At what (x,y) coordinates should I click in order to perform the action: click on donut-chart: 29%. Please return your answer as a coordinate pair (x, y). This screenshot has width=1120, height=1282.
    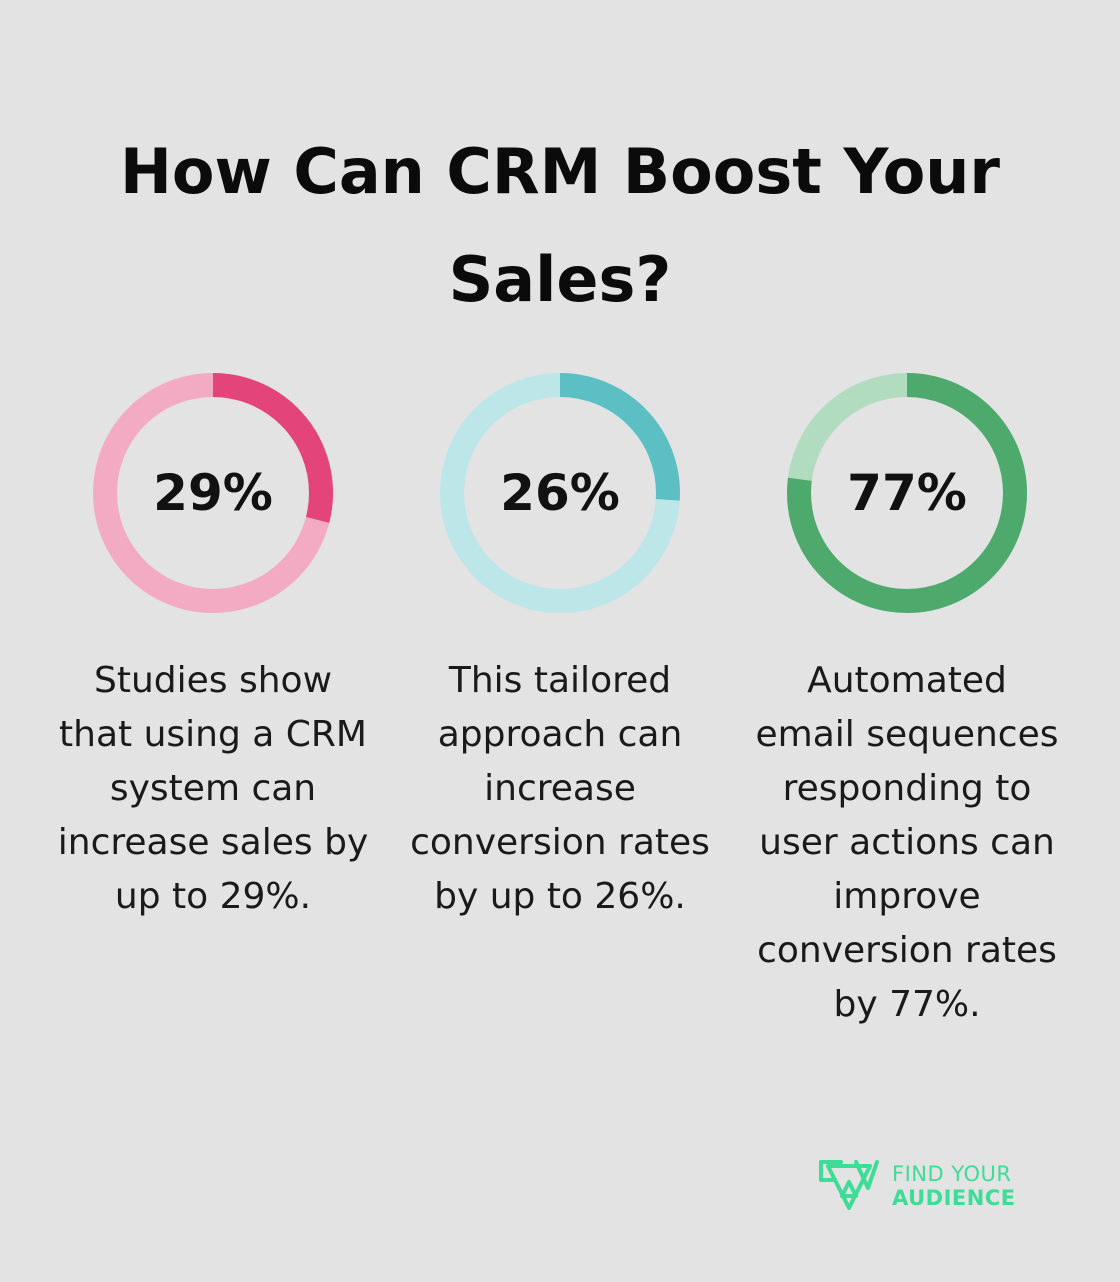
    Looking at the image, I should click on (213, 493).